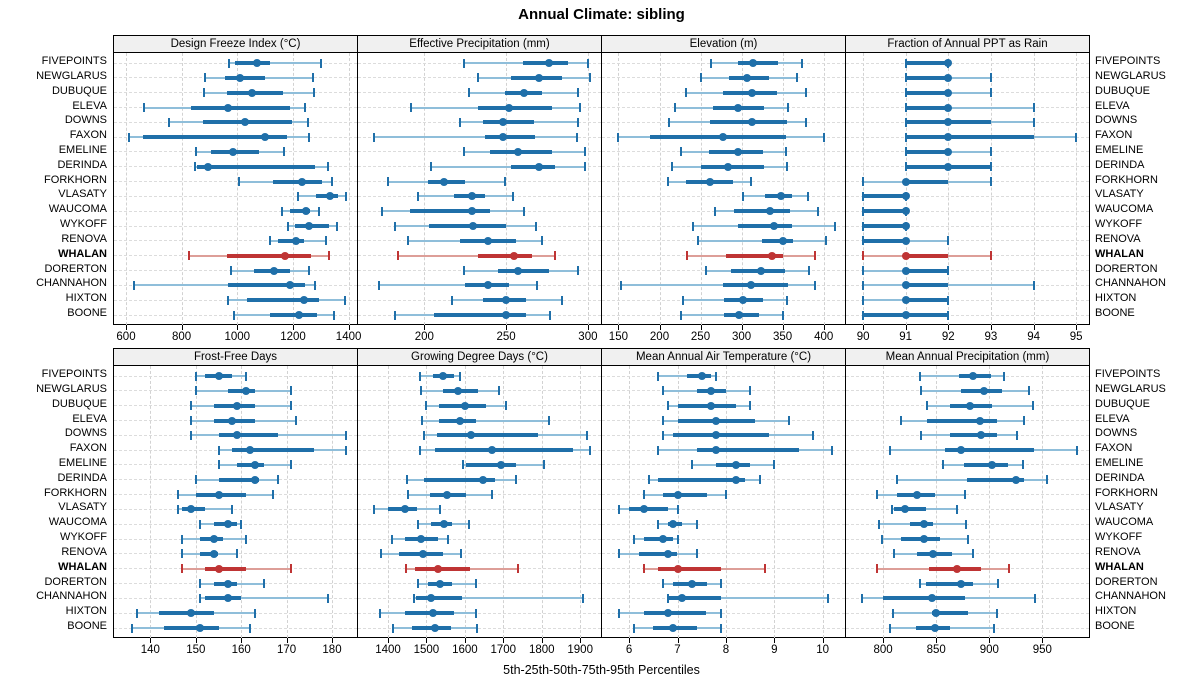 The image size is (1200, 700). What do you see at coordinates (906, 337) in the screenshot?
I see `axis-tick-label: 91` at bounding box center [906, 337].